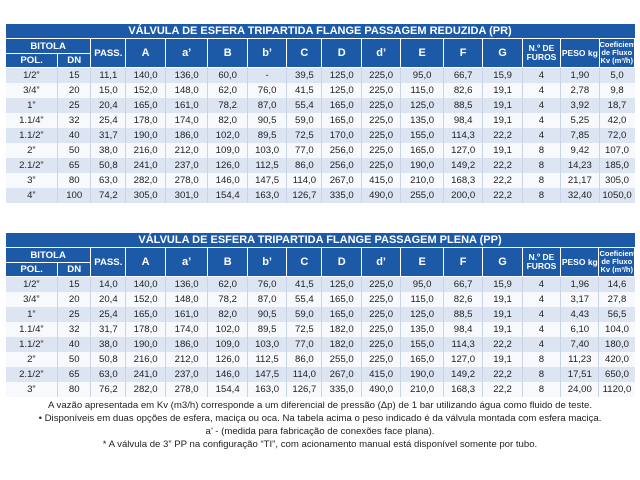 The height and width of the screenshot is (480, 640). I want to click on header-pass: PASS., so click(108, 262).